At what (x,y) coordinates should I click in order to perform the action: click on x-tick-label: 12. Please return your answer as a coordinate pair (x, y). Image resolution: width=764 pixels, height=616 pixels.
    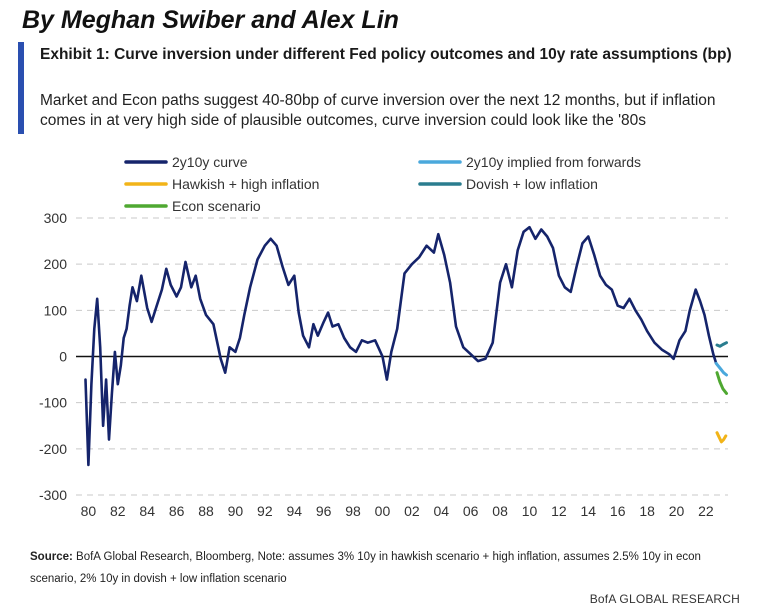
    Looking at the image, I should click on (559, 511).